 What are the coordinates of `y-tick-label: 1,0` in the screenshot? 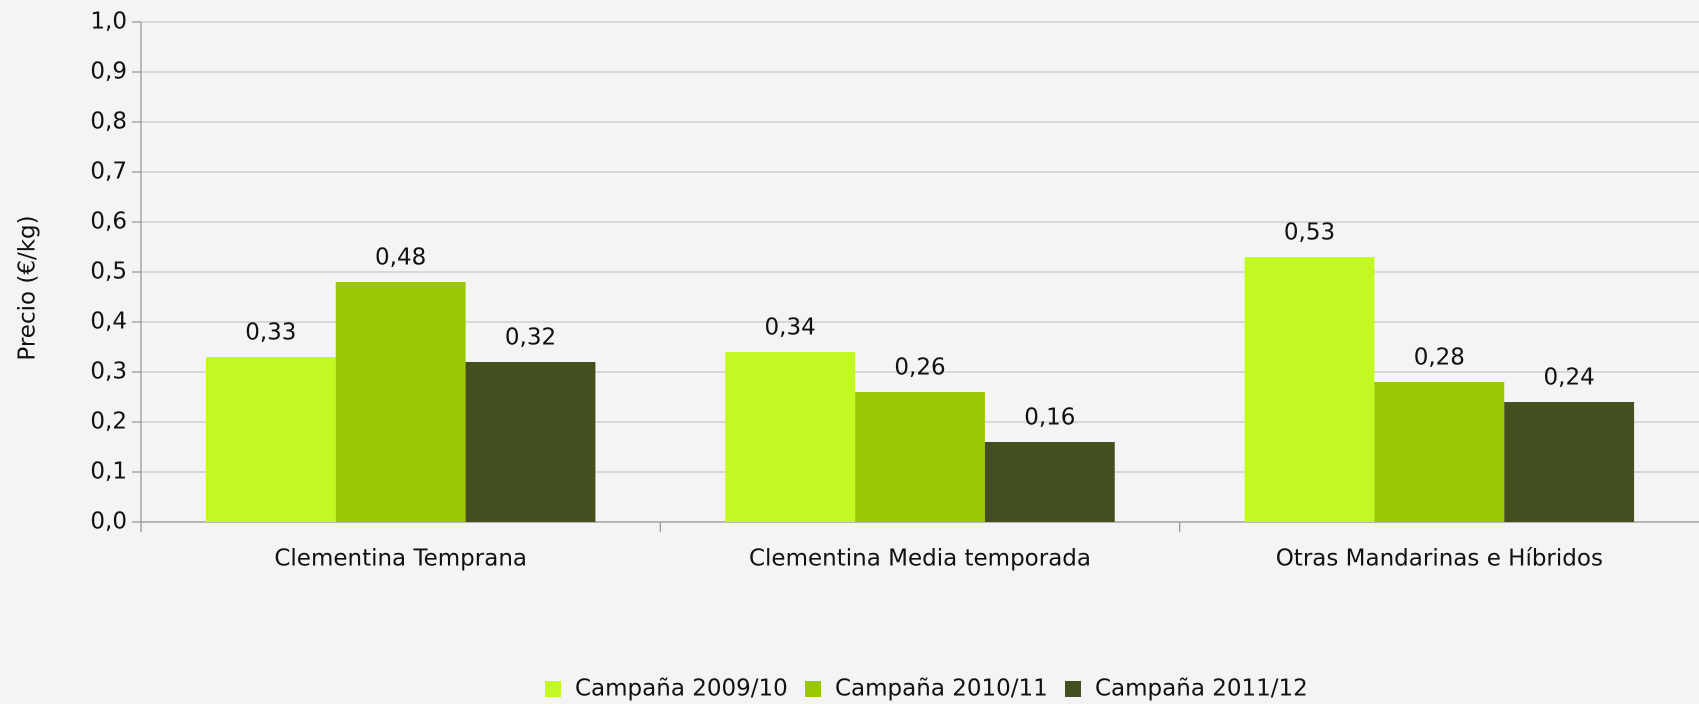 It's located at (108, 22).